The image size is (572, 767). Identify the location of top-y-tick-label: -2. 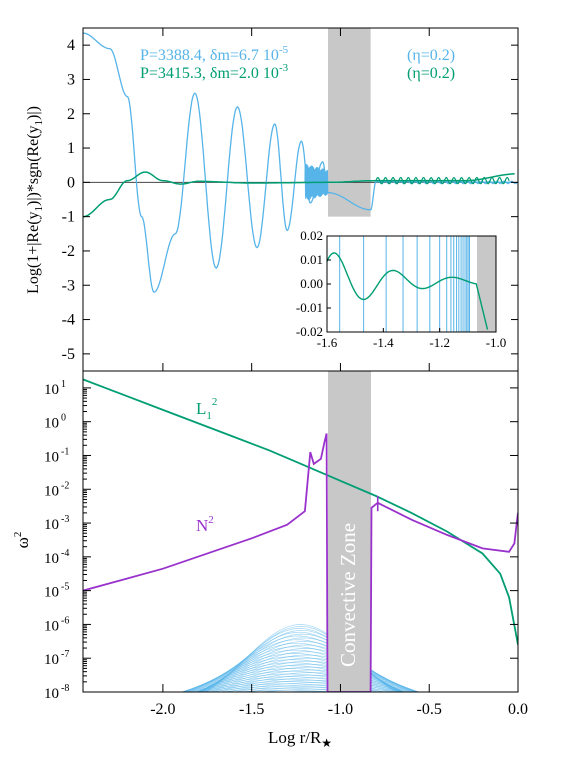
(68, 251).